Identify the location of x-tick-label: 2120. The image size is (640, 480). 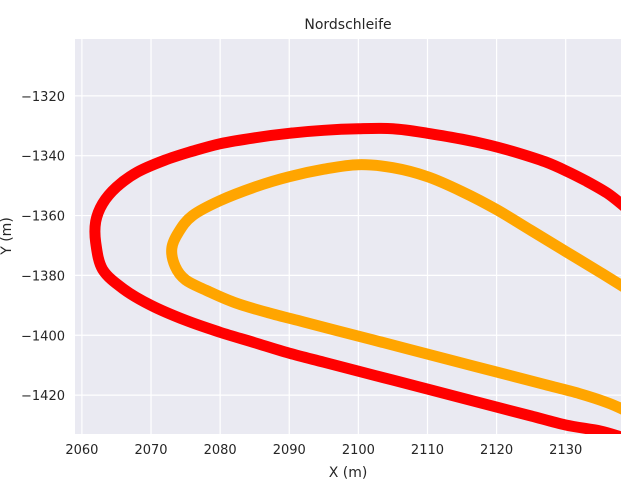
(496, 450).